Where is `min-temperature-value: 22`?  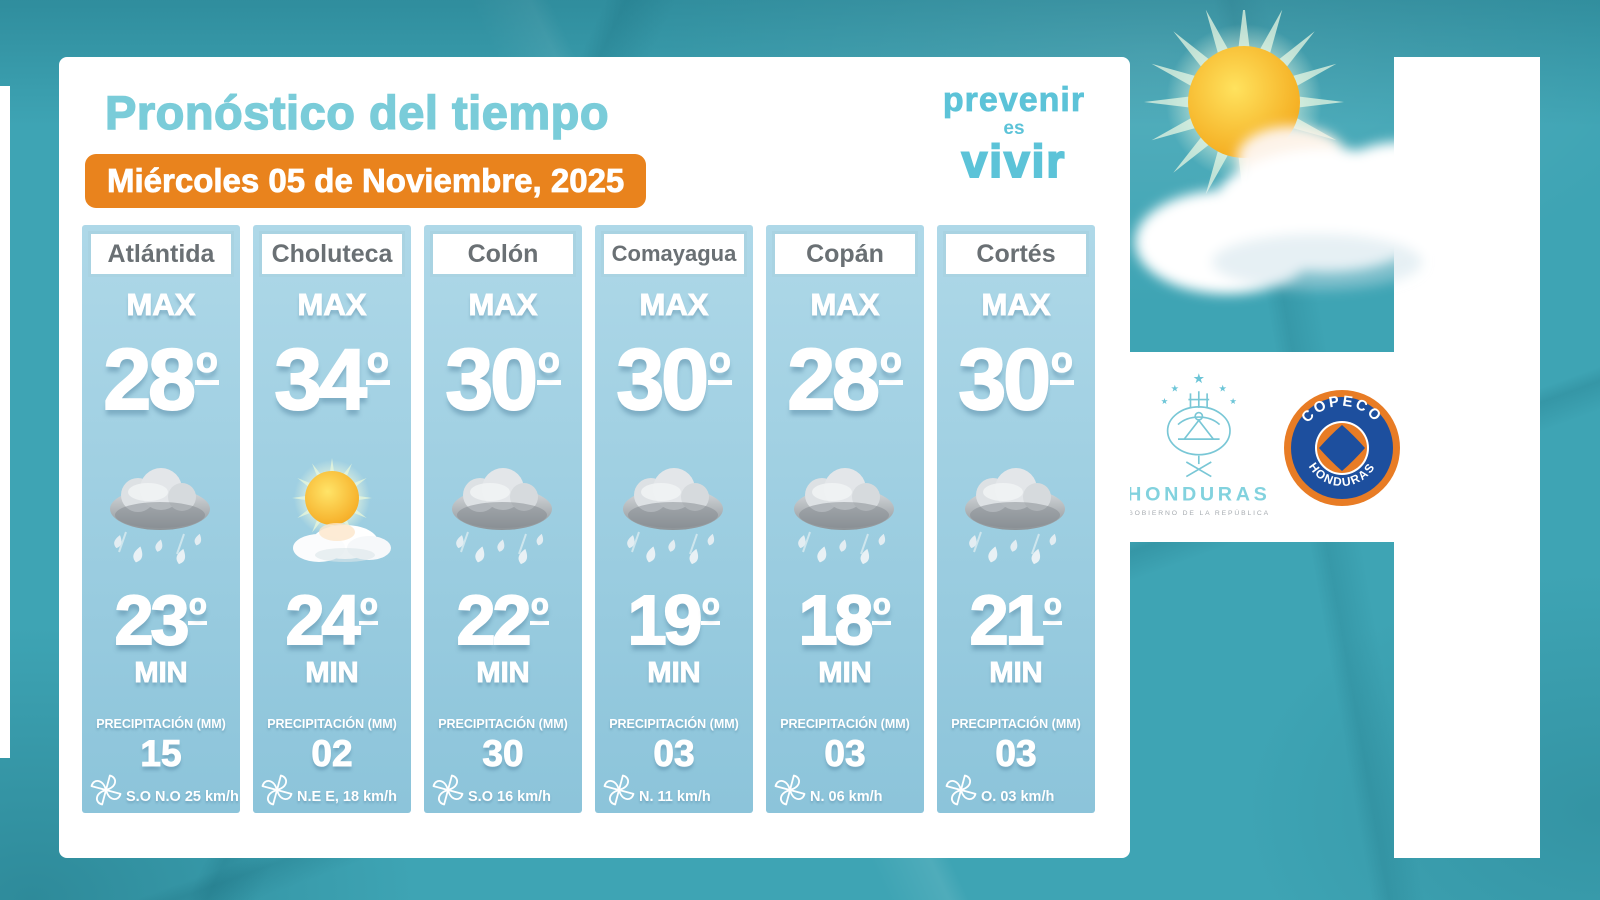
min-temperature-value: 22 is located at coordinates (494, 620).